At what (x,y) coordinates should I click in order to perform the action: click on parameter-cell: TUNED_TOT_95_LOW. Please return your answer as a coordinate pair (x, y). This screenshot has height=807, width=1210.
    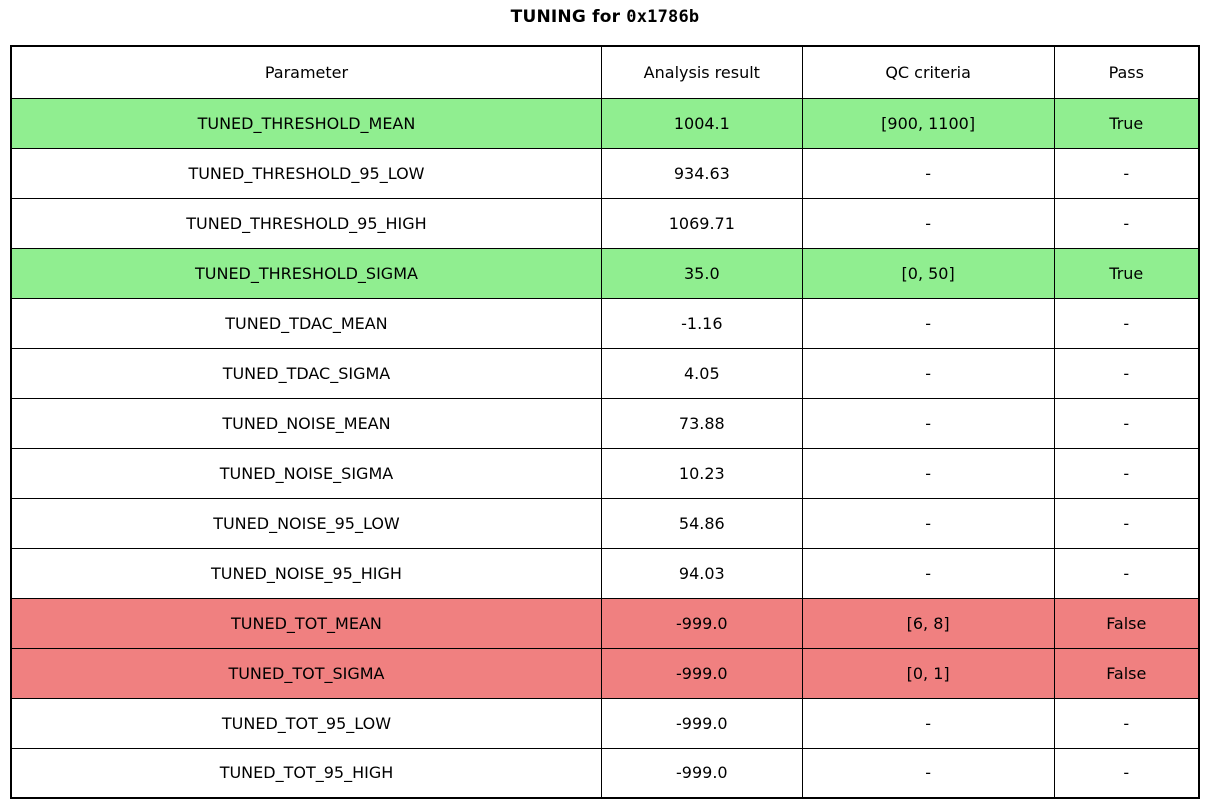
    Looking at the image, I should click on (306, 723).